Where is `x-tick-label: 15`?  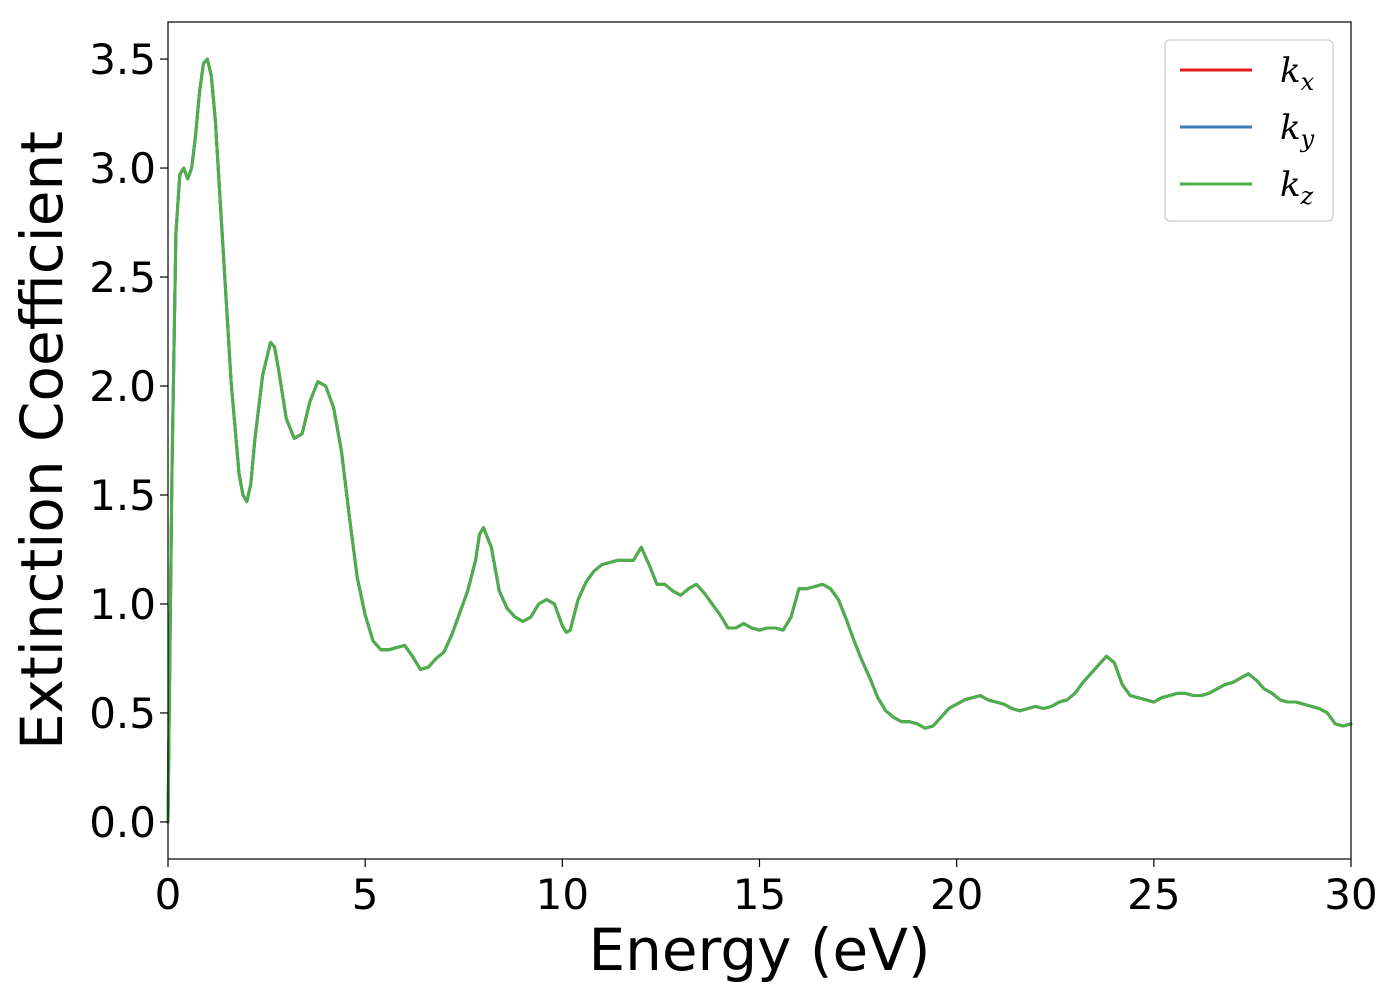 x-tick-label: 15 is located at coordinates (759, 894).